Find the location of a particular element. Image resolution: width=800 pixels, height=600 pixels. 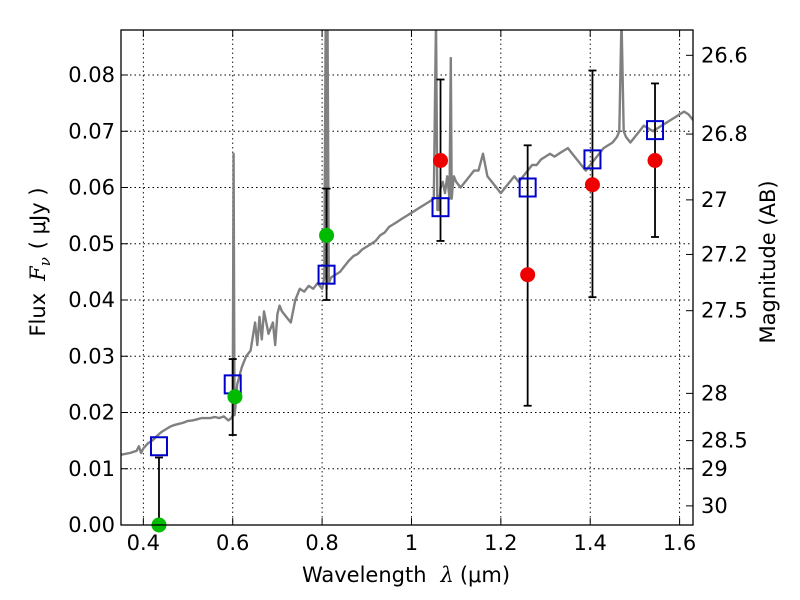

y-tick-label: 0.02 is located at coordinates (91, 413).